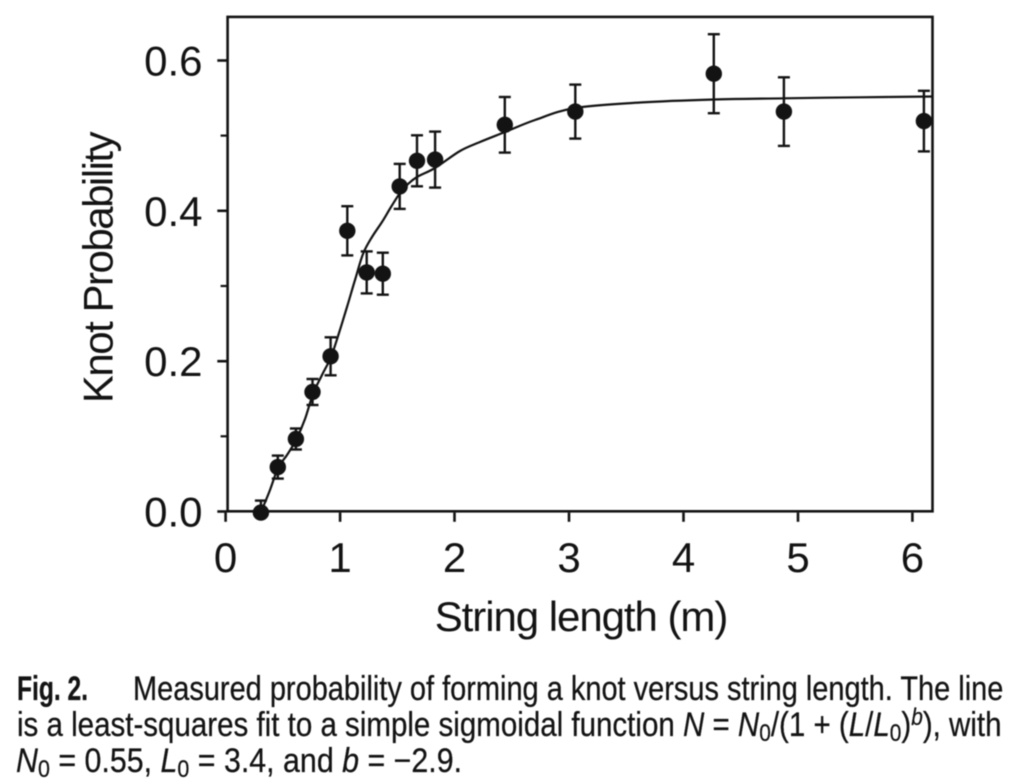 The width and height of the screenshot is (1014, 783). I want to click on svg-text: 0.0, so click(173, 512).